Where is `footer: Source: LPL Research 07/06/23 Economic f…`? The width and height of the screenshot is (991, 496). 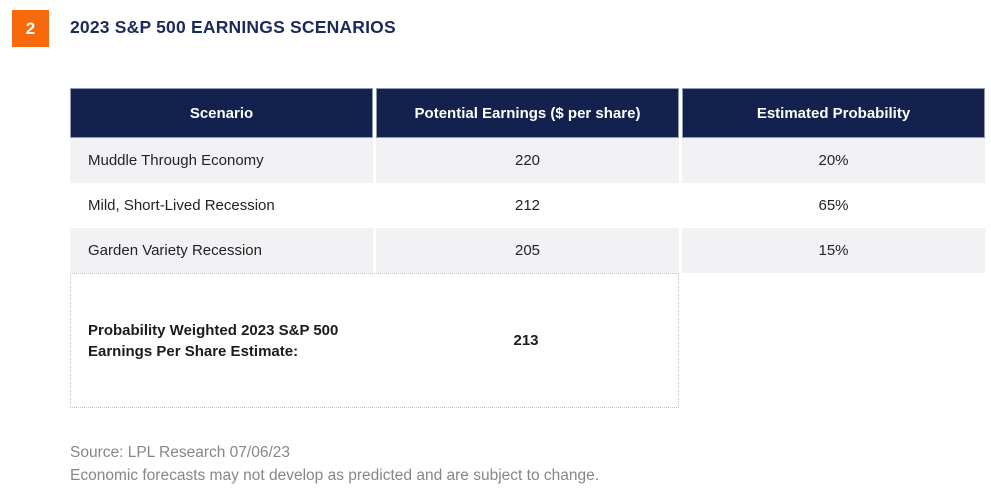 footer: Source: LPL Research 07/06/23 Economic f… is located at coordinates (334, 464).